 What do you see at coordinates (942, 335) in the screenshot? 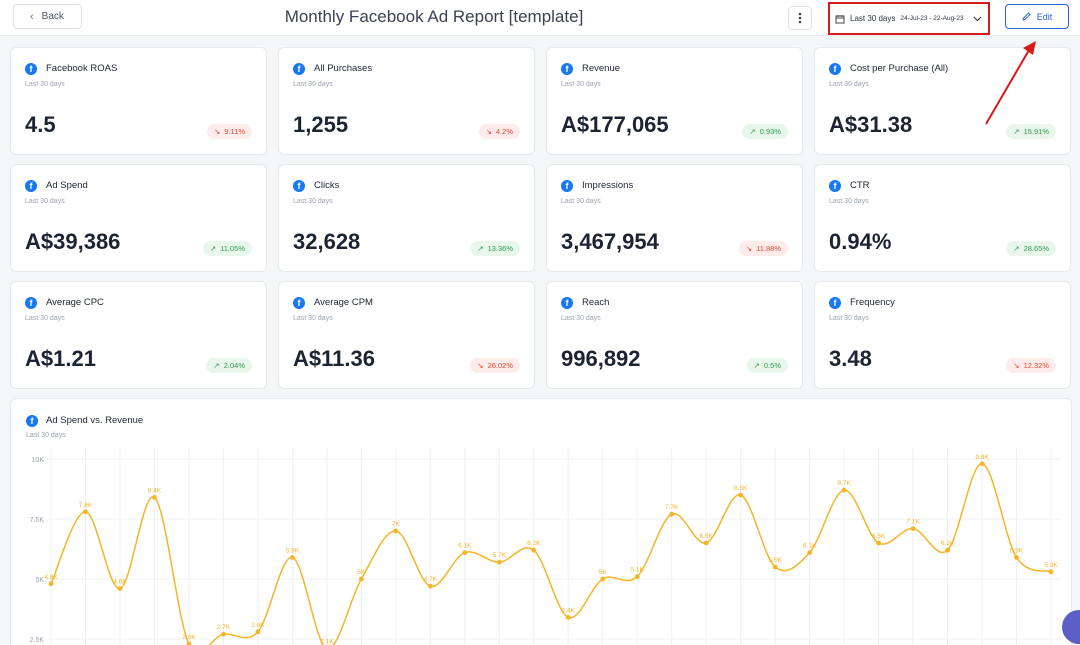
I see `metric-card: f Frequency Last 30 days 3.48 ↘ 12.32%` at bounding box center [942, 335].